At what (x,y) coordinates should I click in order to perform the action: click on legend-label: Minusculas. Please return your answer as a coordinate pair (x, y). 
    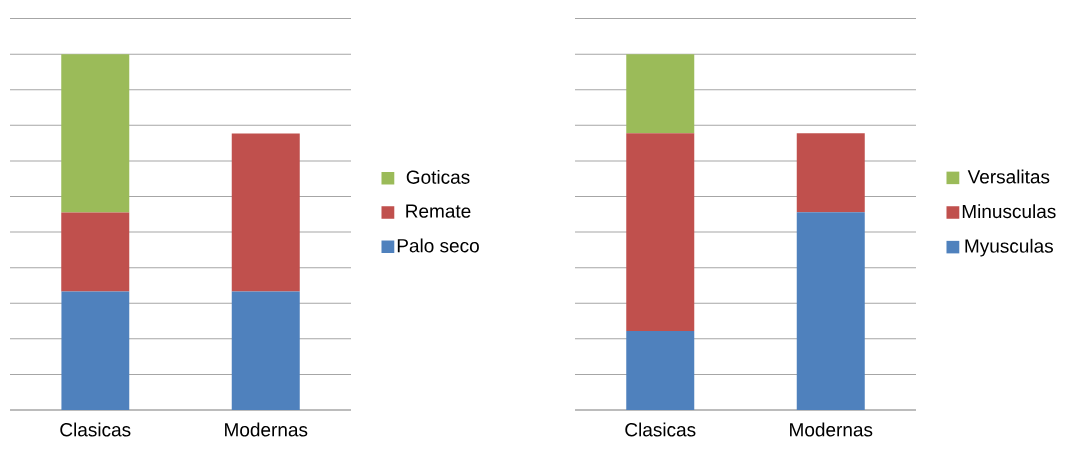
    Looking at the image, I should click on (1009, 211).